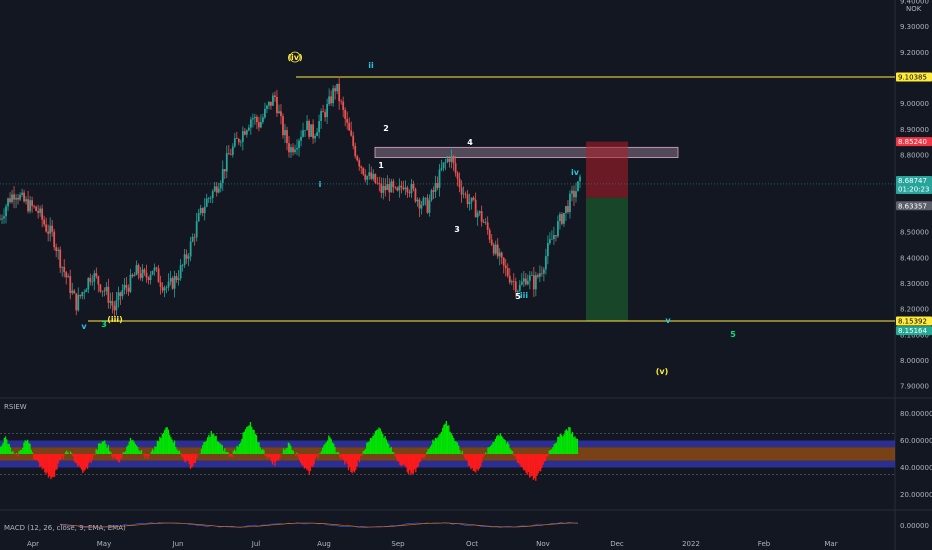 The height and width of the screenshot is (550, 932). Describe the element at coordinates (764, 544) in the screenshot. I see `time-tick-label: Feb` at that location.